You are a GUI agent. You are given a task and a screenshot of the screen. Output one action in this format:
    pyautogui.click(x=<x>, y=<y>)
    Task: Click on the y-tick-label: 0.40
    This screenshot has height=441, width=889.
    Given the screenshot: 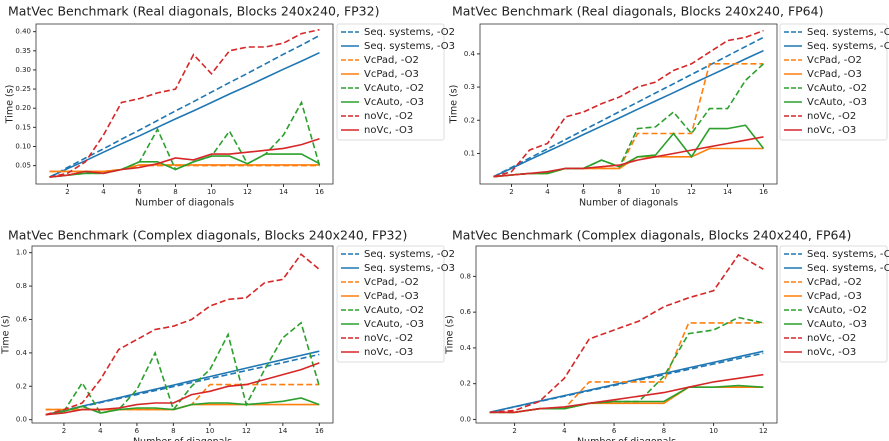 What is the action you would take?
    pyautogui.click(x=23, y=32)
    